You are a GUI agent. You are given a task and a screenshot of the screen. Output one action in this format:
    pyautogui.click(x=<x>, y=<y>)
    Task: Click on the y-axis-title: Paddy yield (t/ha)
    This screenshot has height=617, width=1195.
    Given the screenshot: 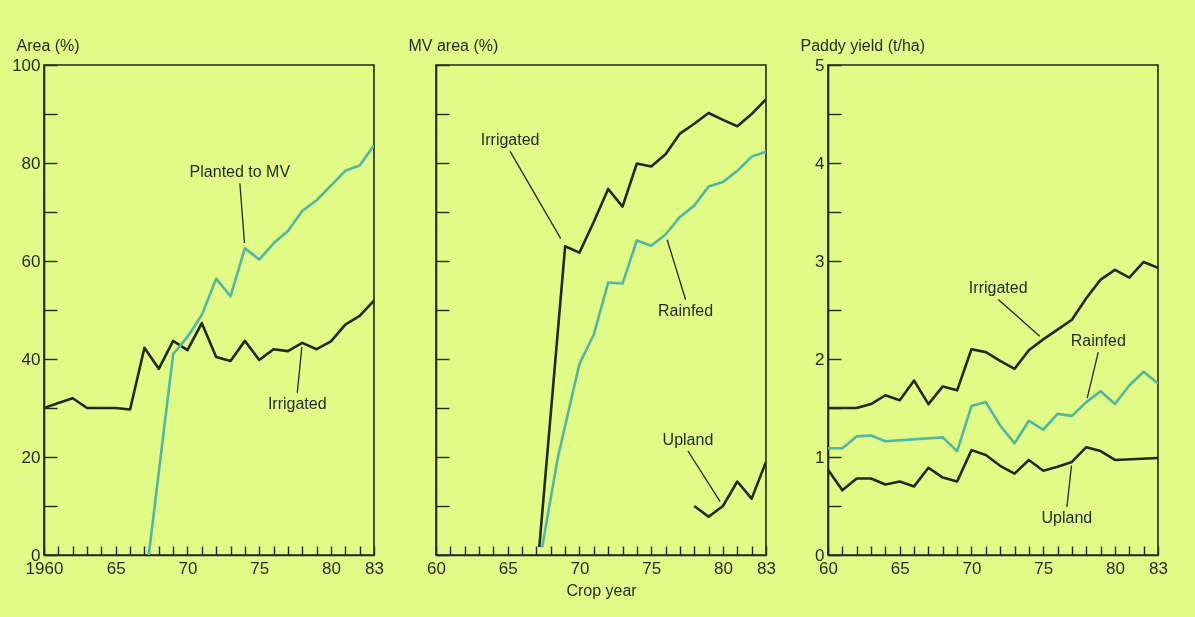 What is the action you would take?
    pyautogui.click(x=863, y=45)
    